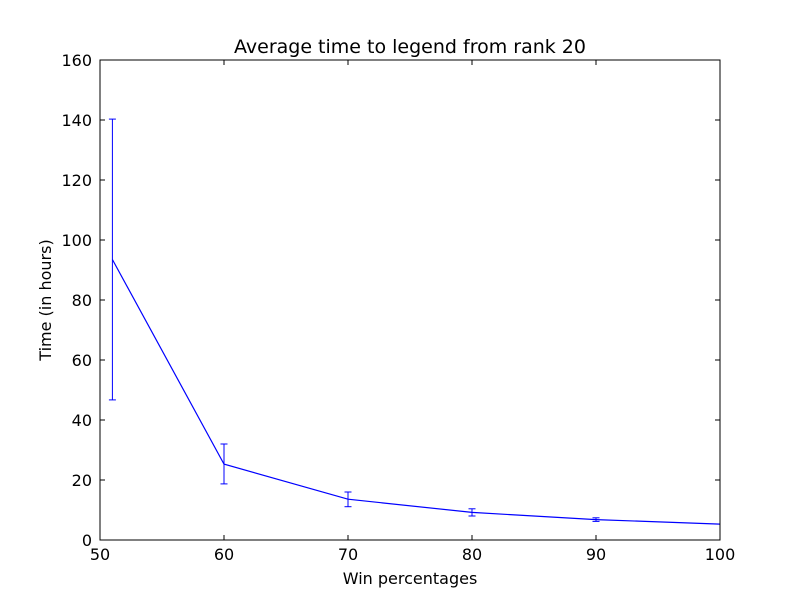  What do you see at coordinates (348, 554) in the screenshot?
I see `x-tick-label: 70` at bounding box center [348, 554].